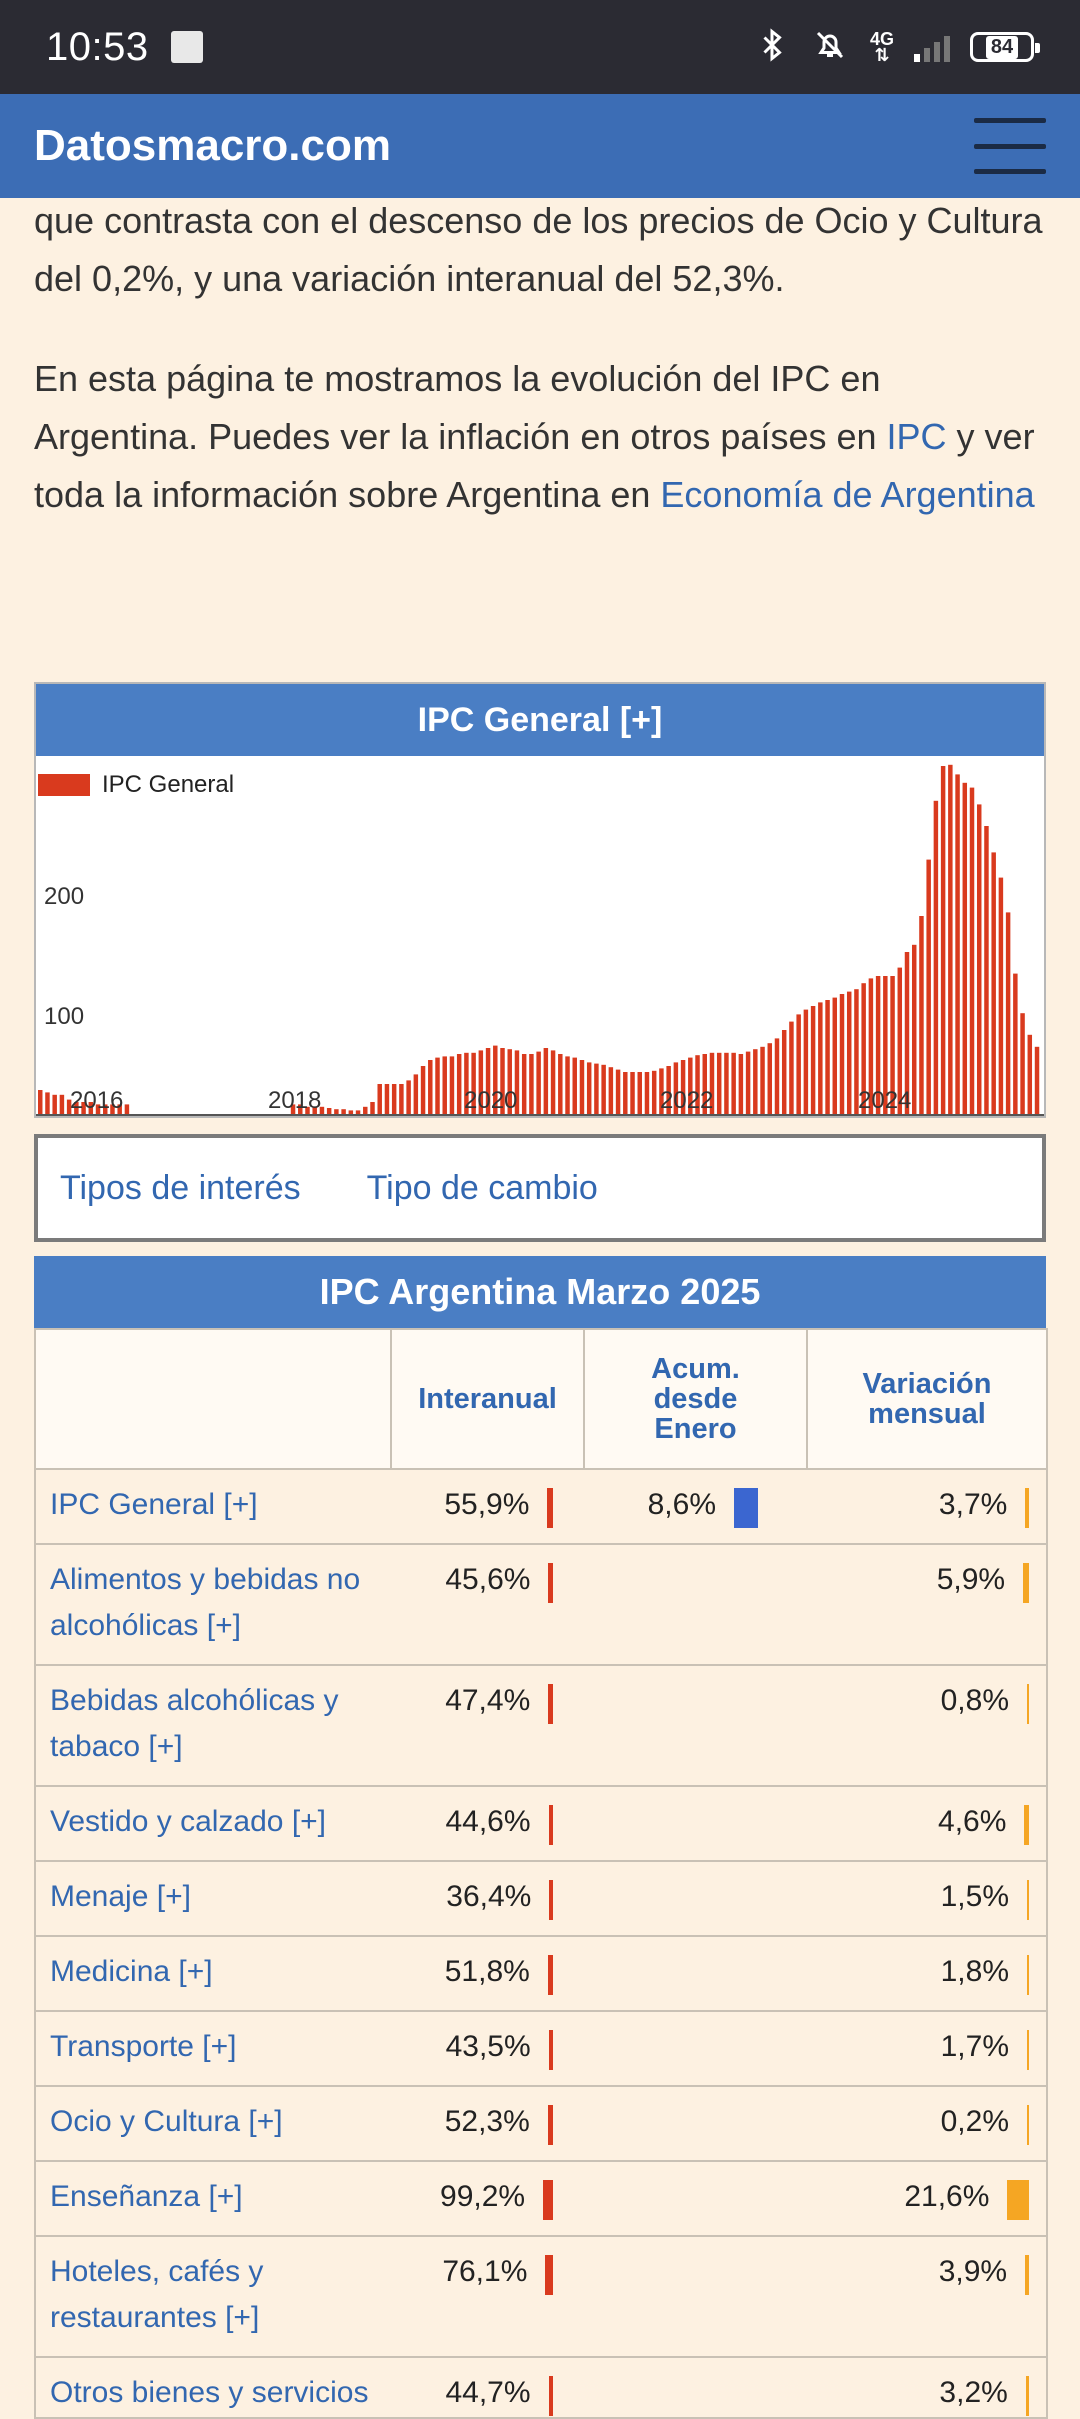 The width and height of the screenshot is (1080, 2419). What do you see at coordinates (541, 2123) in the screenshot?
I see `table-row: Ocio y Cultura [+] 52,3% 0,2%` at bounding box center [541, 2123].